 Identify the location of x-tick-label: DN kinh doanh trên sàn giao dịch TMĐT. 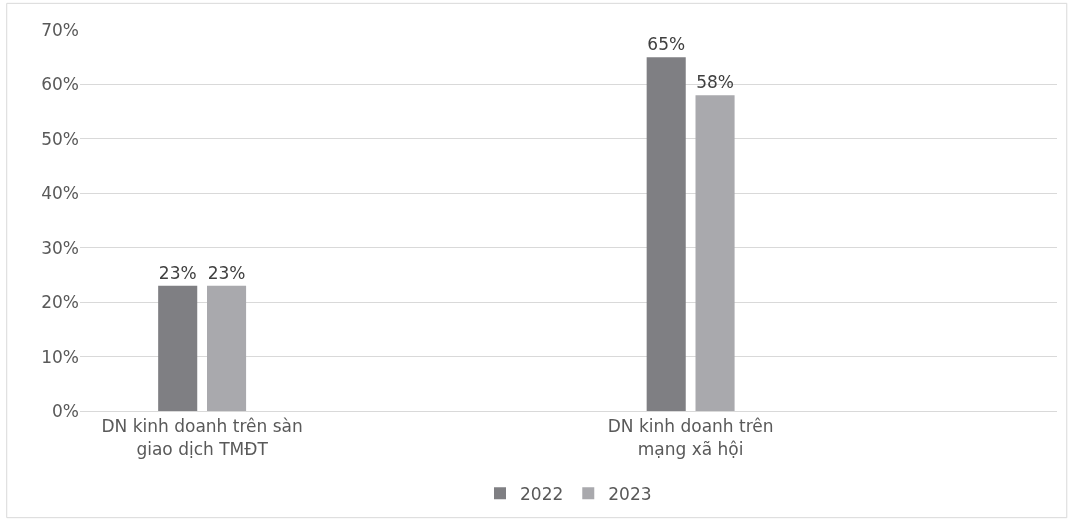
(202, 437).